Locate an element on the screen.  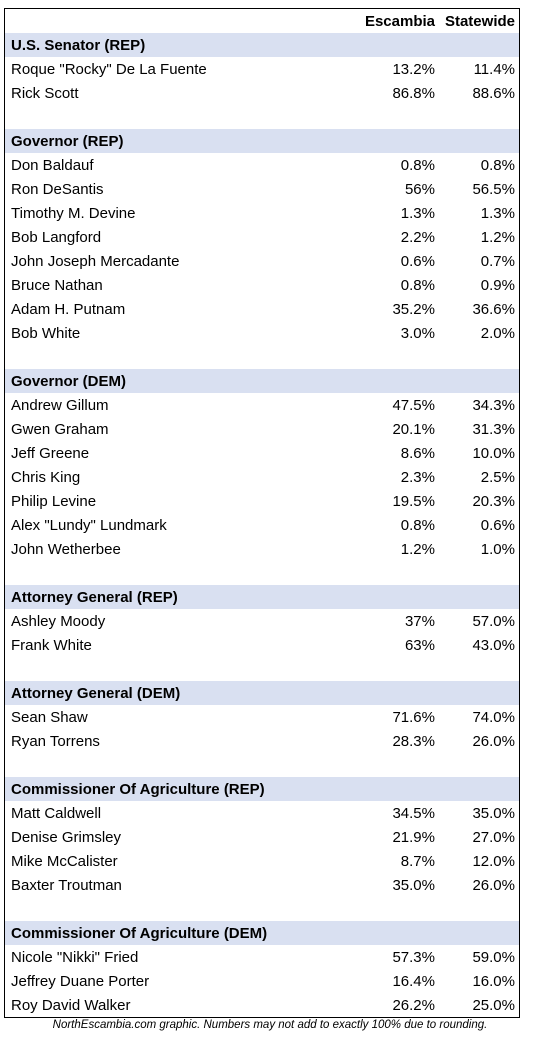
candidate-name: Rick Scott is located at coordinates (45, 93).